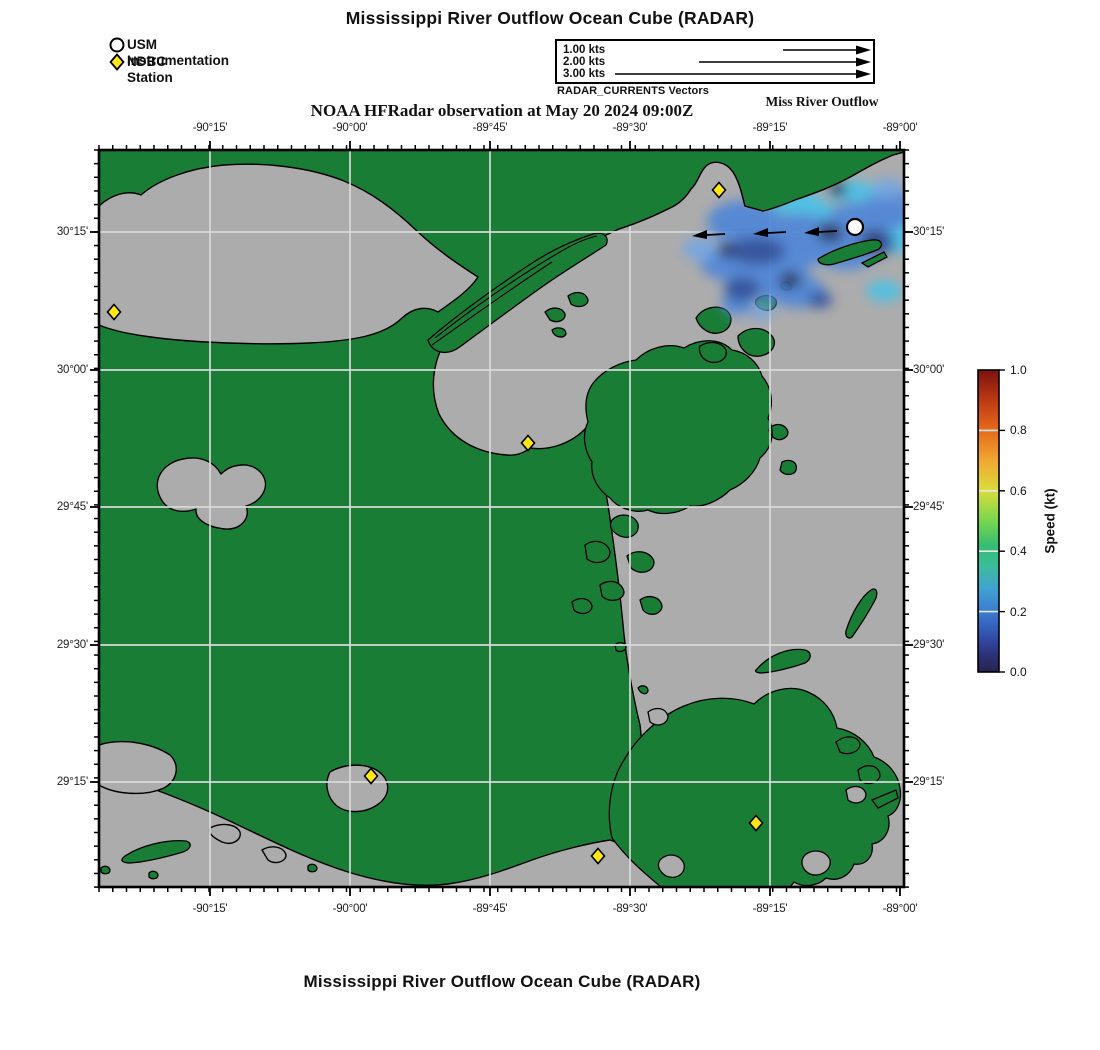  Describe the element at coordinates (1050, 521) in the screenshot. I see `colorbar-axis-label: Speed (kt)` at that location.